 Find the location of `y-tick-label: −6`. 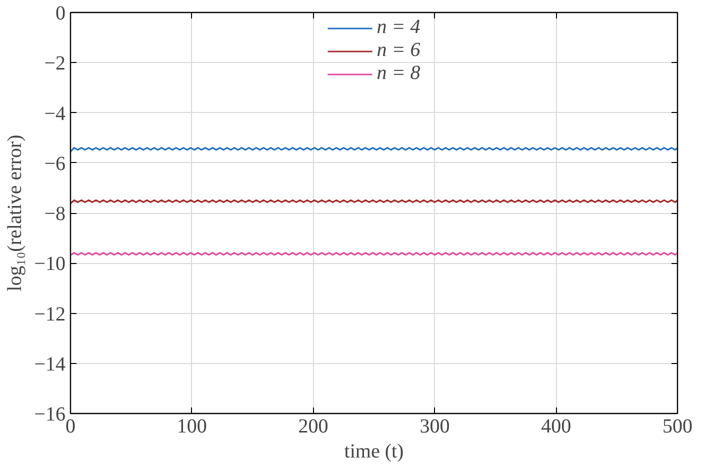

y-tick-label: −6 is located at coordinates (55, 163).